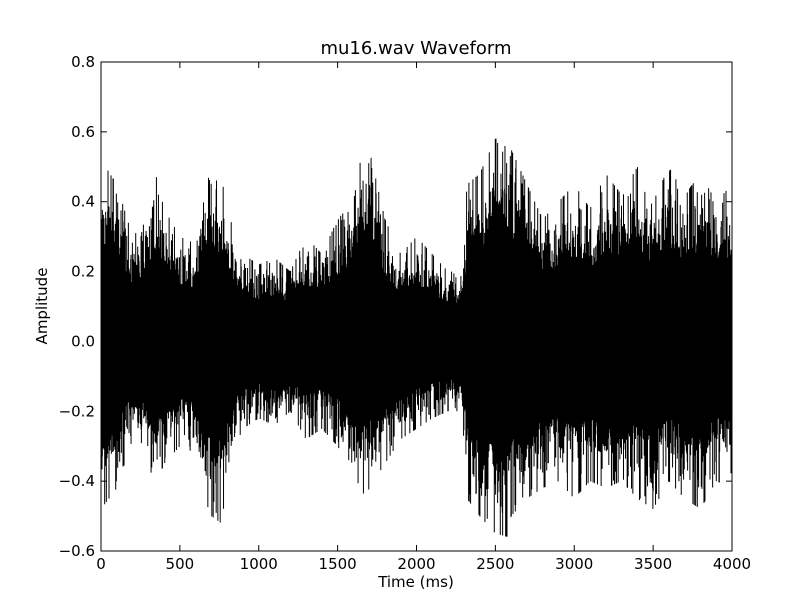 This screenshot has width=812, height=612. I want to click on x-tick-label: 1500, so click(338, 564).